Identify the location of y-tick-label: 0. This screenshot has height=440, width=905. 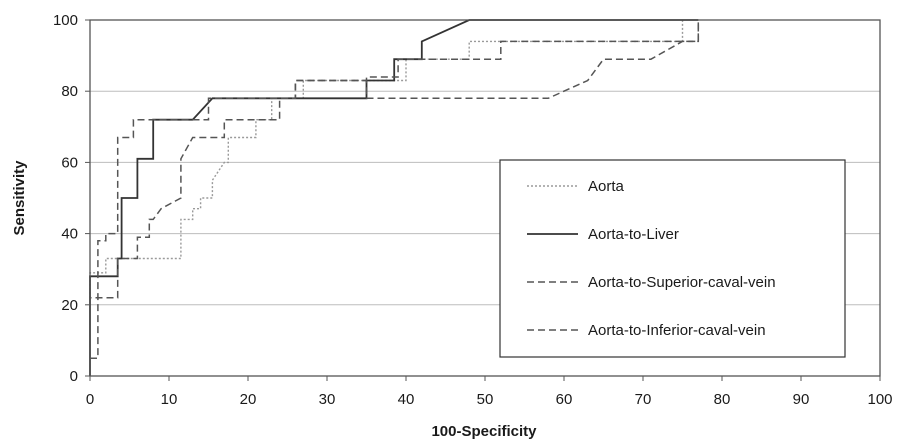
(74, 376).